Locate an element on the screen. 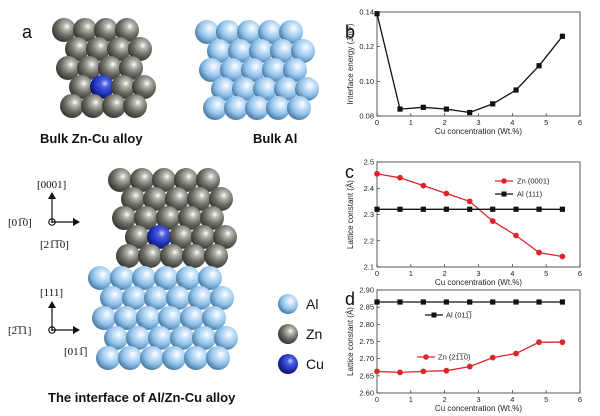 Image resolution: width=600 pixels, height=416 pixels. y-tick-label: 0.10 is located at coordinates (366, 81).